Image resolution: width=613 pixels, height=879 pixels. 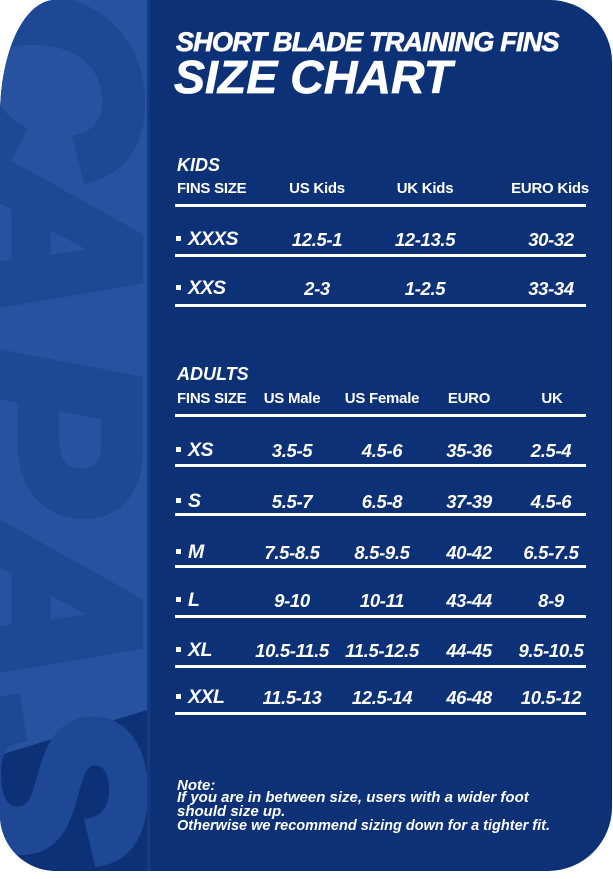 I want to click on svg-text: P, so click(x=75, y=429).